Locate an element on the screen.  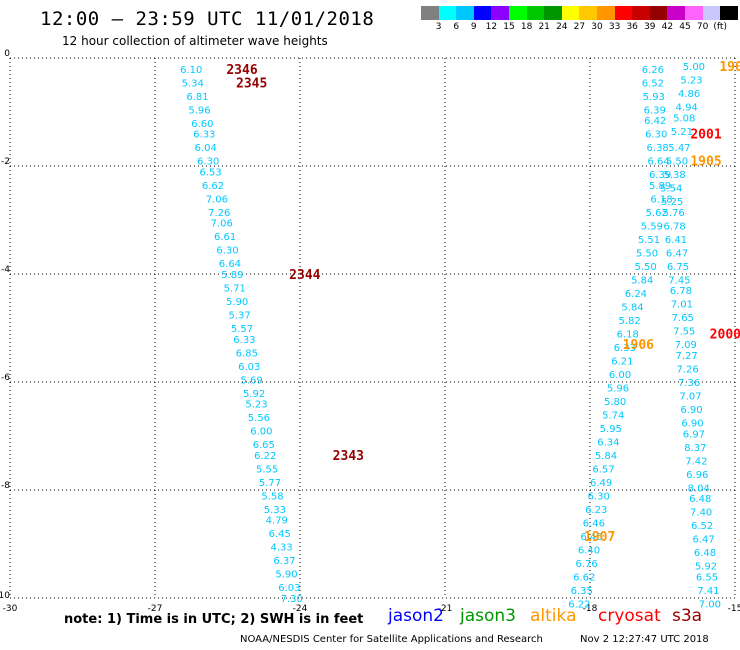
wave-height-value: 6.90 is located at coordinates (691, 410).